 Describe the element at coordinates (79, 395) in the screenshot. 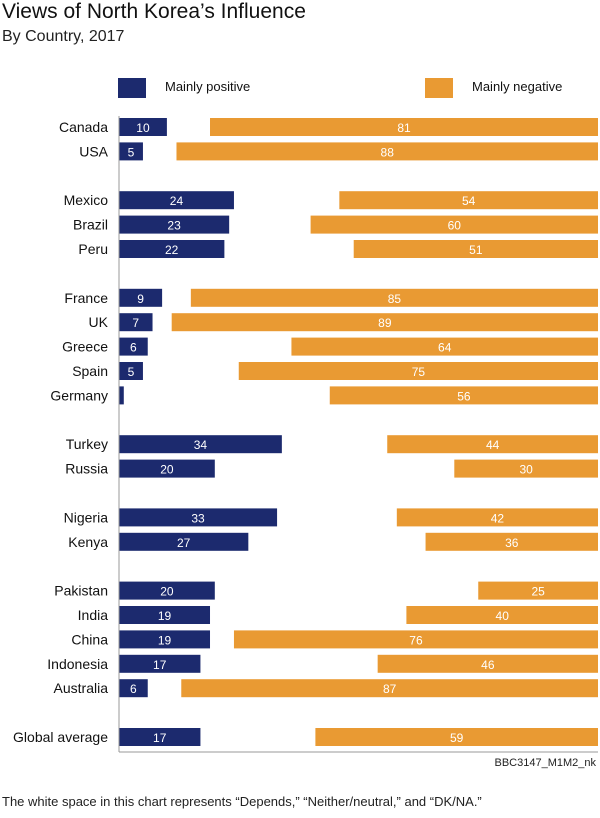

I see `category-label: Germany` at that location.